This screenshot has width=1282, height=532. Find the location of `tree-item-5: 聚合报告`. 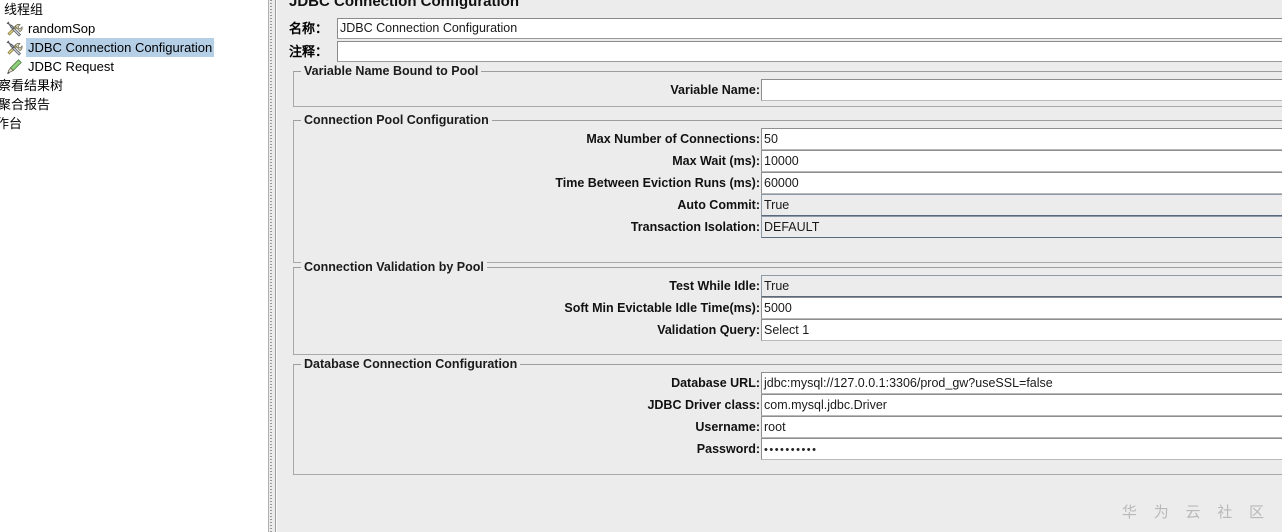

tree-item-5: 聚合报告 is located at coordinates (134, 104).